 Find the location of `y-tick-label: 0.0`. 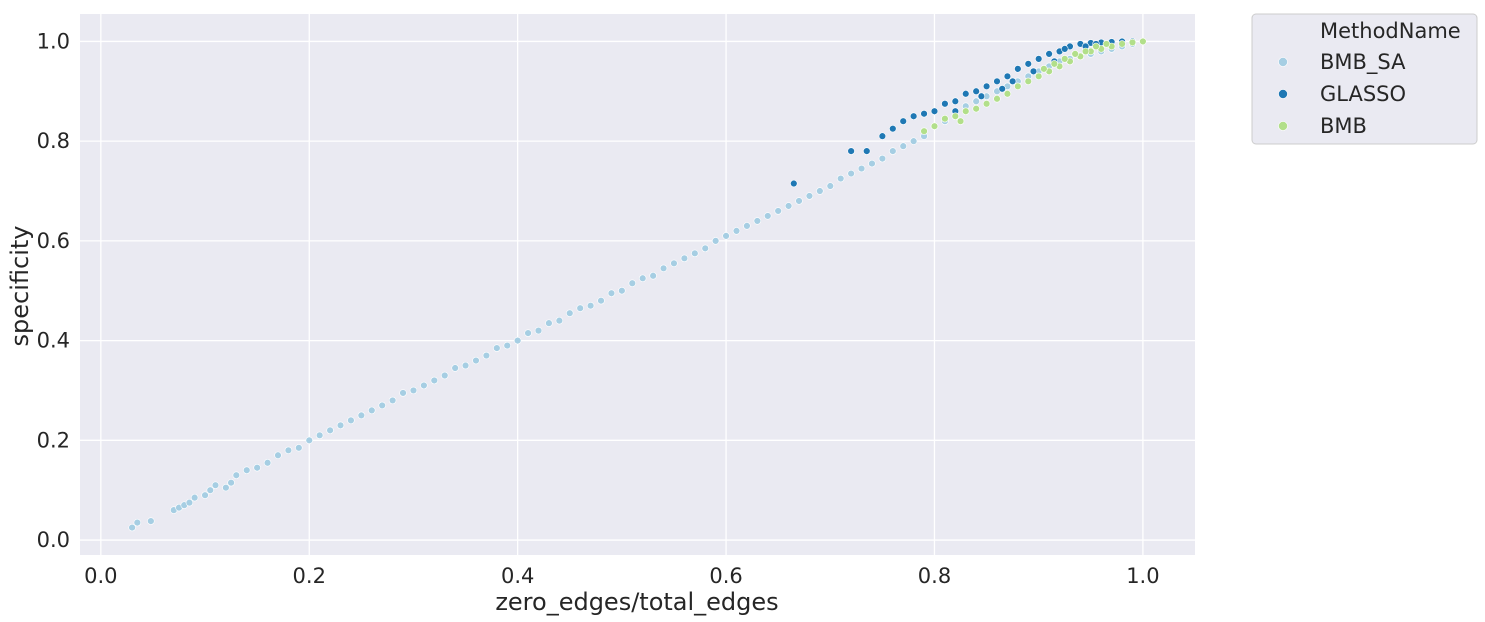

y-tick-label: 0.0 is located at coordinates (53, 540).